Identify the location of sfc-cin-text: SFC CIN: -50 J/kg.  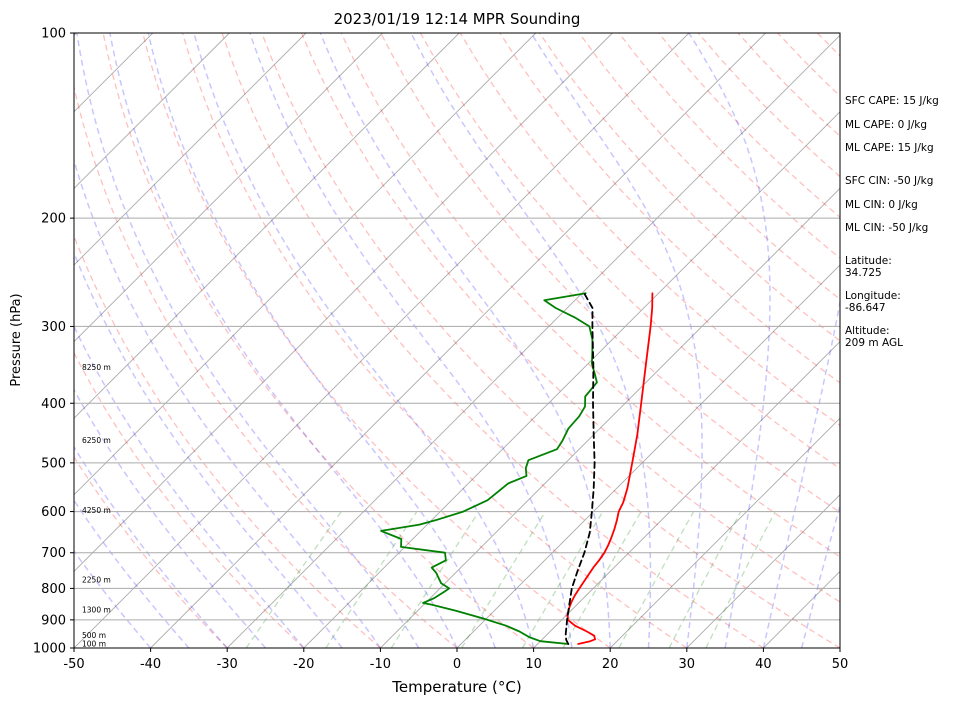
(889, 181).